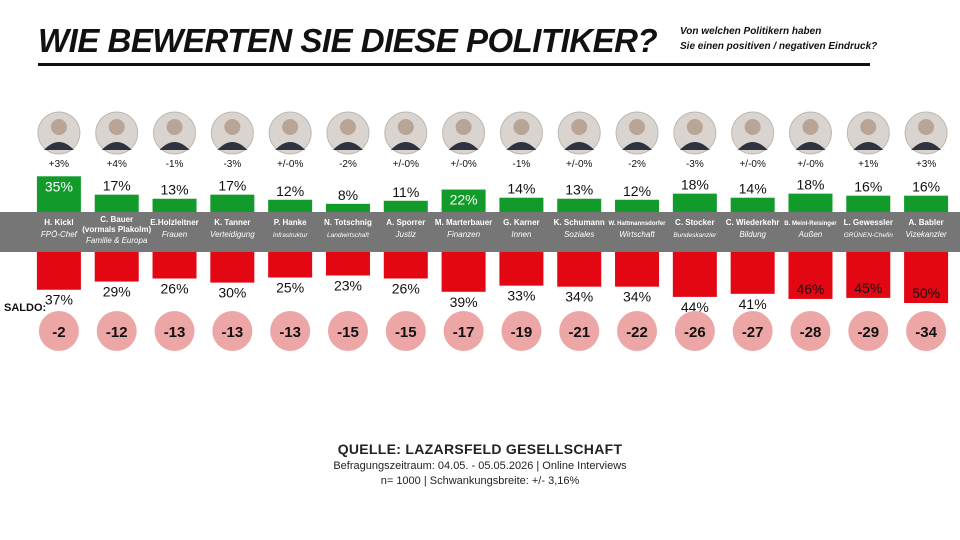  What do you see at coordinates (405, 222) in the screenshot?
I see `politician-name: A. Sporrer` at bounding box center [405, 222].